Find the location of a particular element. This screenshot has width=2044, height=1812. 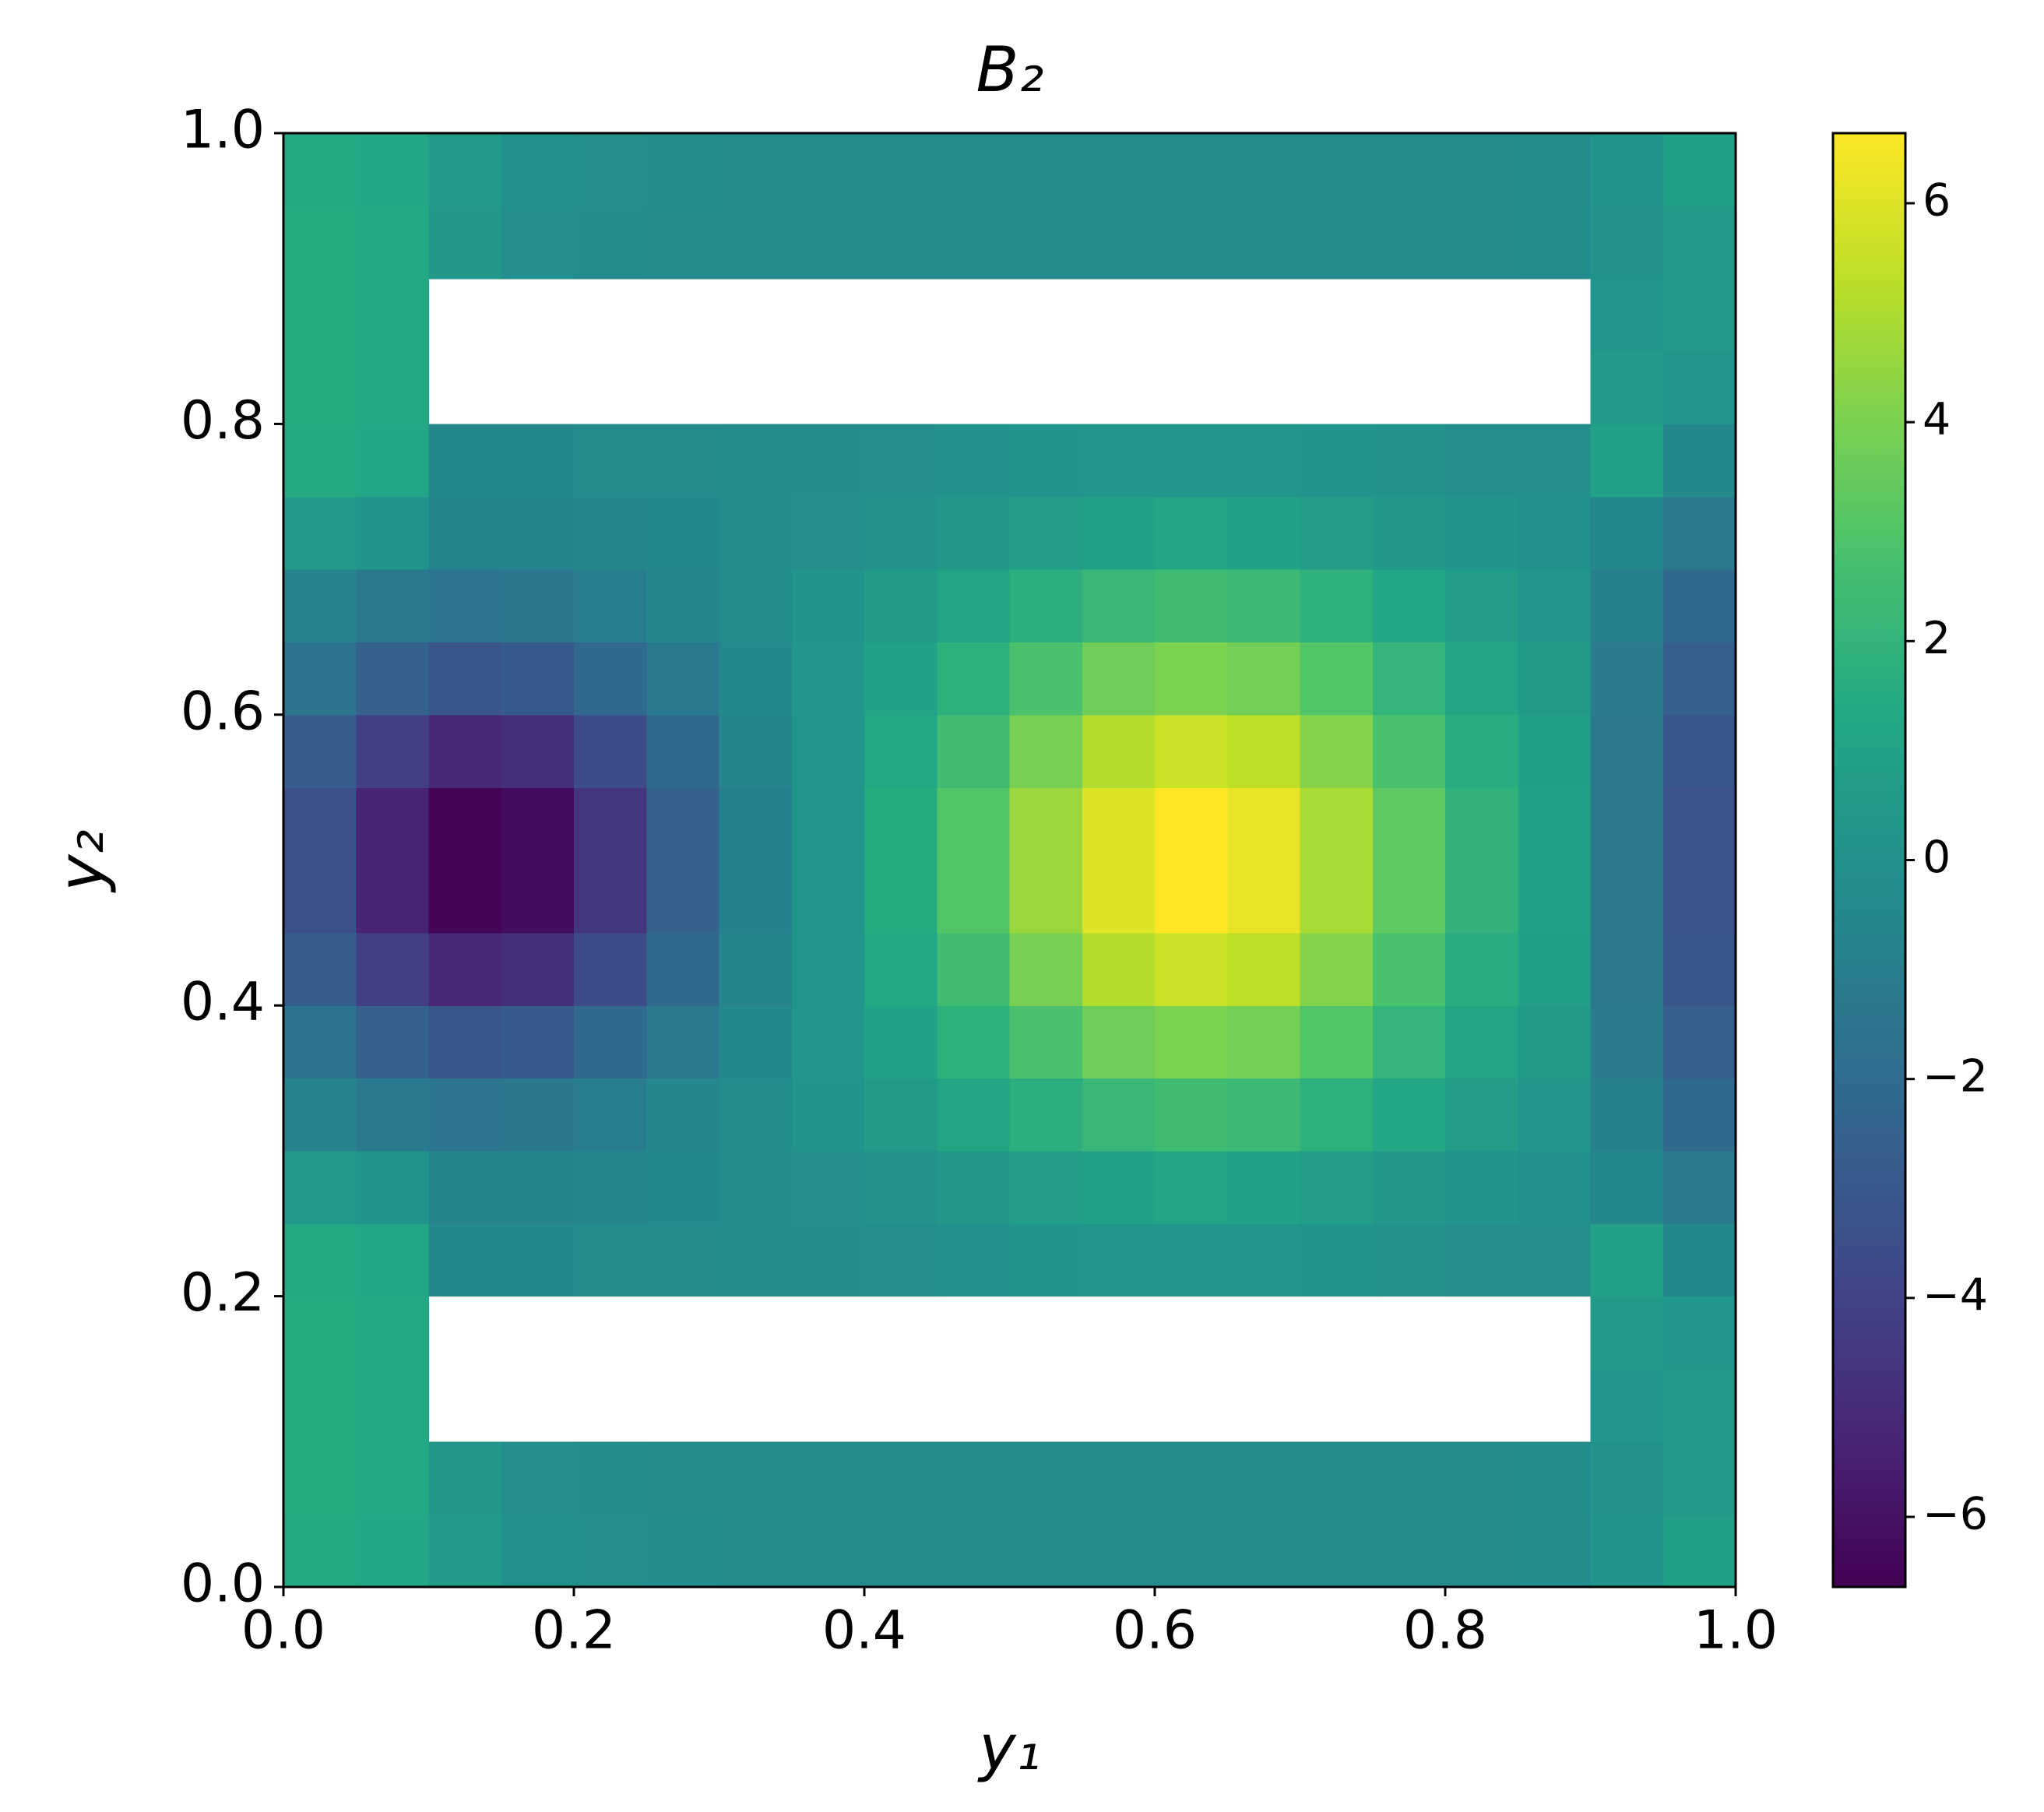

x-axis-label: y₁ is located at coordinates (1008, 1748).